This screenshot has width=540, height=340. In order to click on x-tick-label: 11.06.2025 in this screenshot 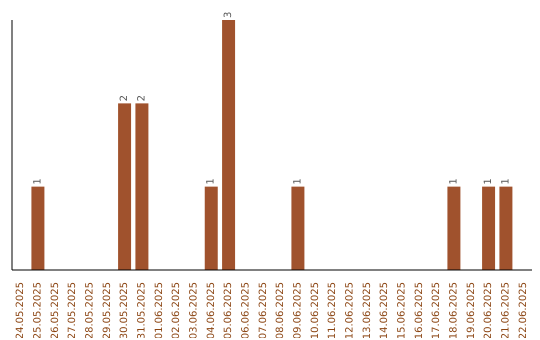, I will do `click(332, 311)`.